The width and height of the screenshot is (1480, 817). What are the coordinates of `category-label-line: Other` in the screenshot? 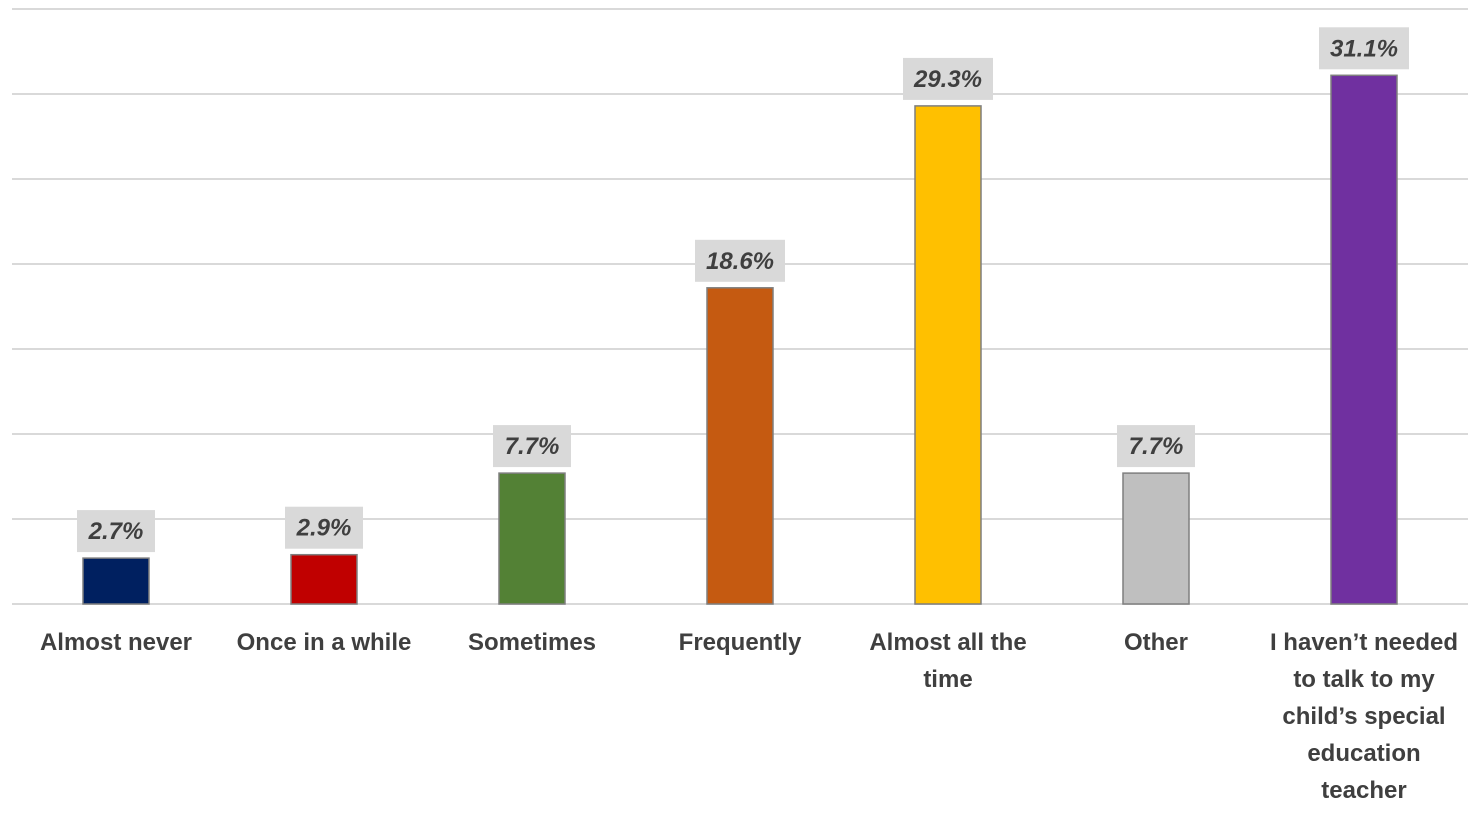 It's located at (1156, 642).